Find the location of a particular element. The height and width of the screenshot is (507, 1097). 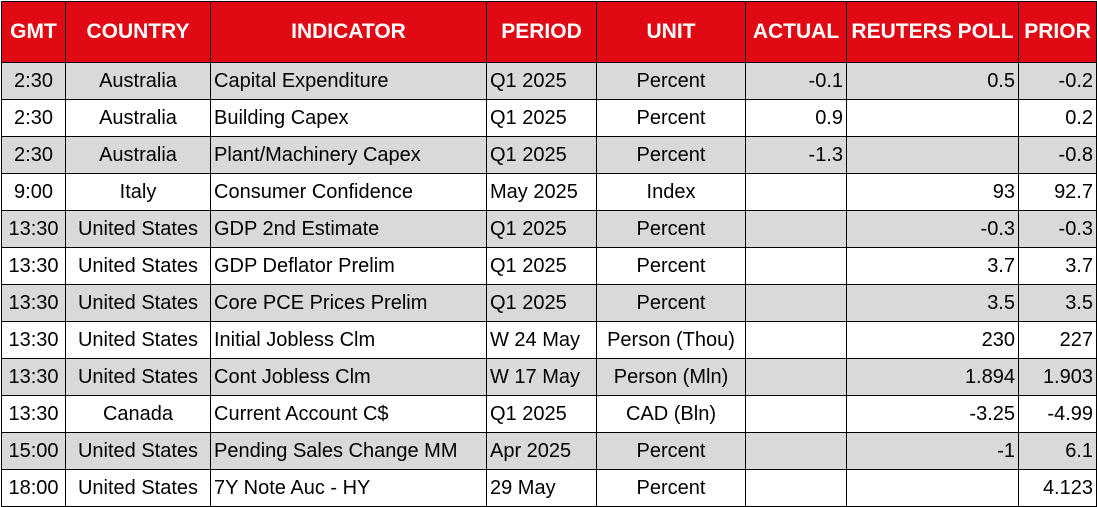

cell-prior: 3.7 is located at coordinates (1057, 266).